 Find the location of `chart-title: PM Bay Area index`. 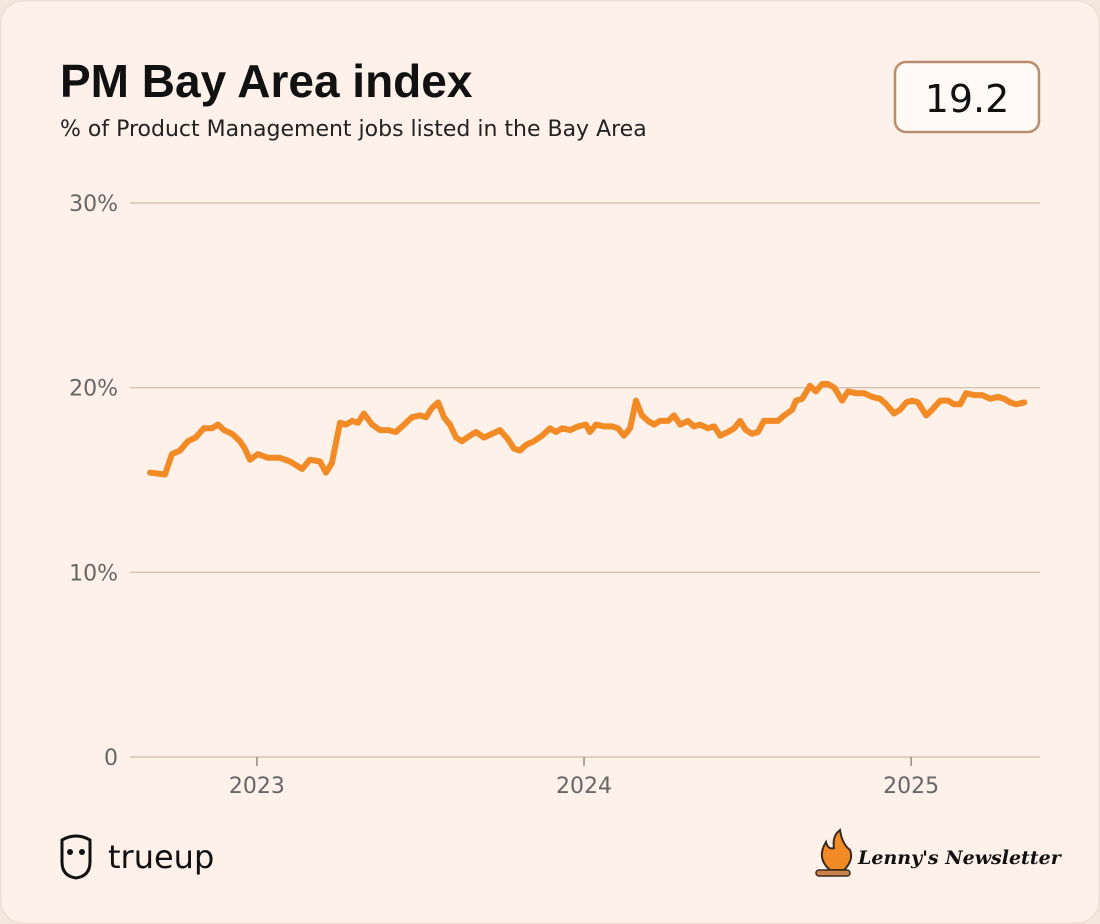

chart-title: PM Bay Area index is located at coordinates (266, 81).